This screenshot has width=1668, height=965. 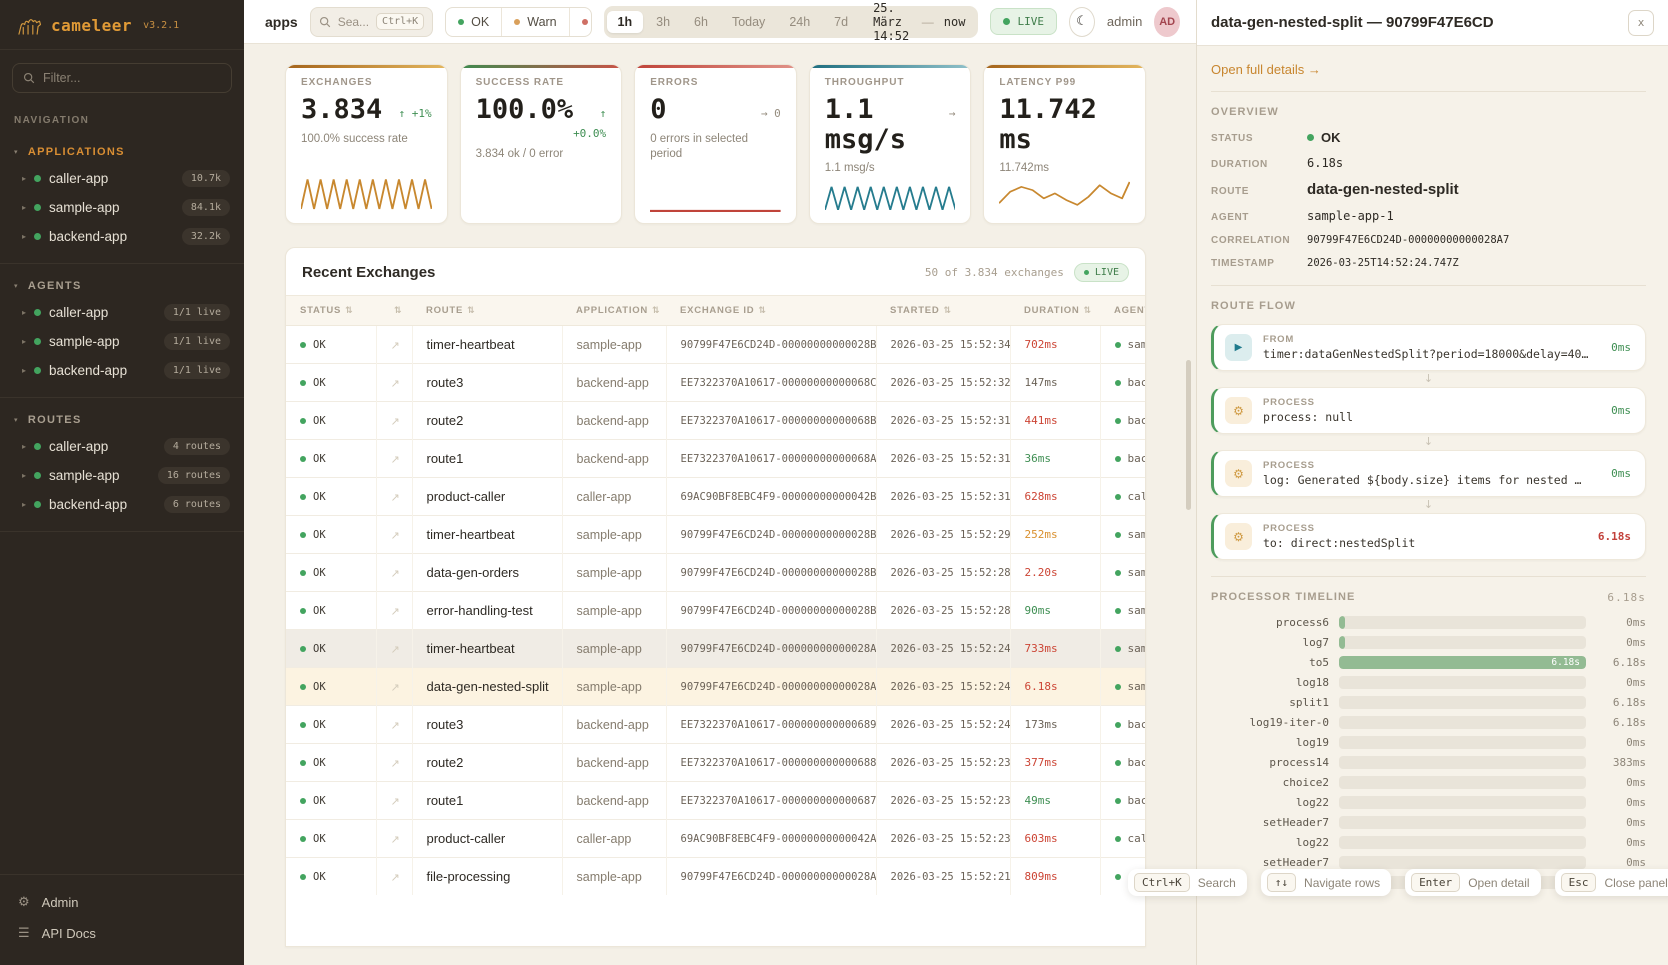 I want to click on sidebar-item-application: ▸ caller-app 10.7k, so click(x=122, y=178).